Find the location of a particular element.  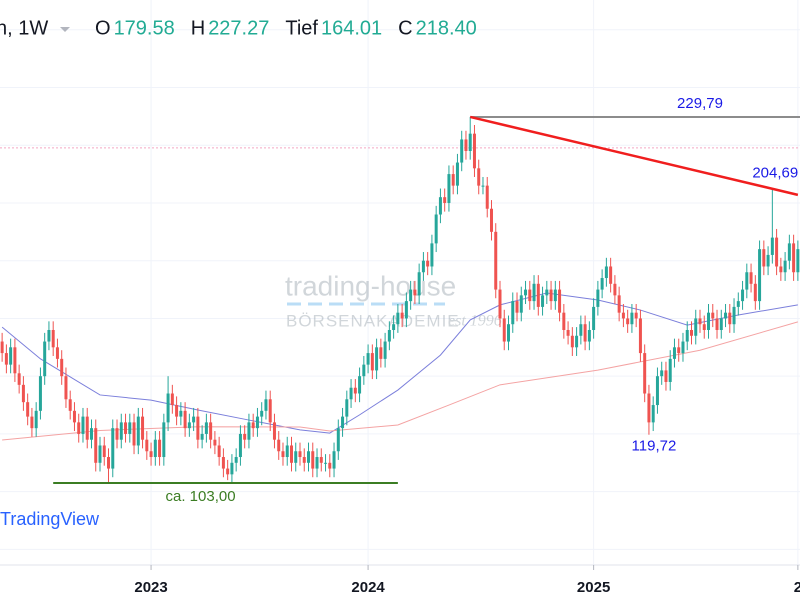

ohlc-value: 227.27 is located at coordinates (238, 28).